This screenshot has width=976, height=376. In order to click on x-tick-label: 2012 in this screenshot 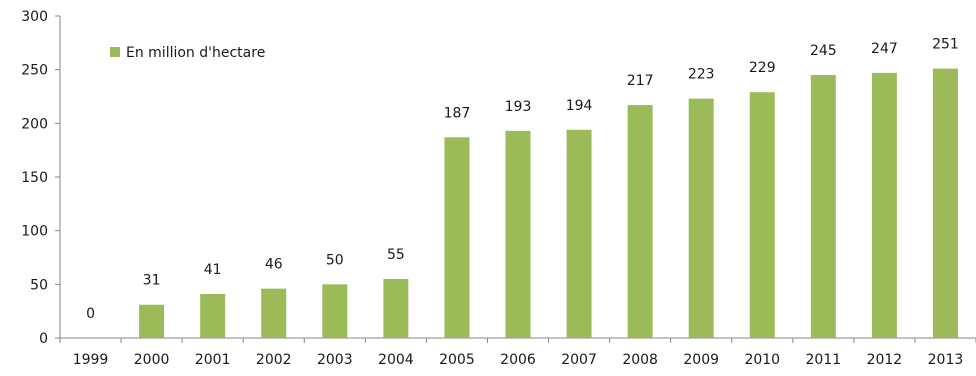, I will do `click(885, 360)`.